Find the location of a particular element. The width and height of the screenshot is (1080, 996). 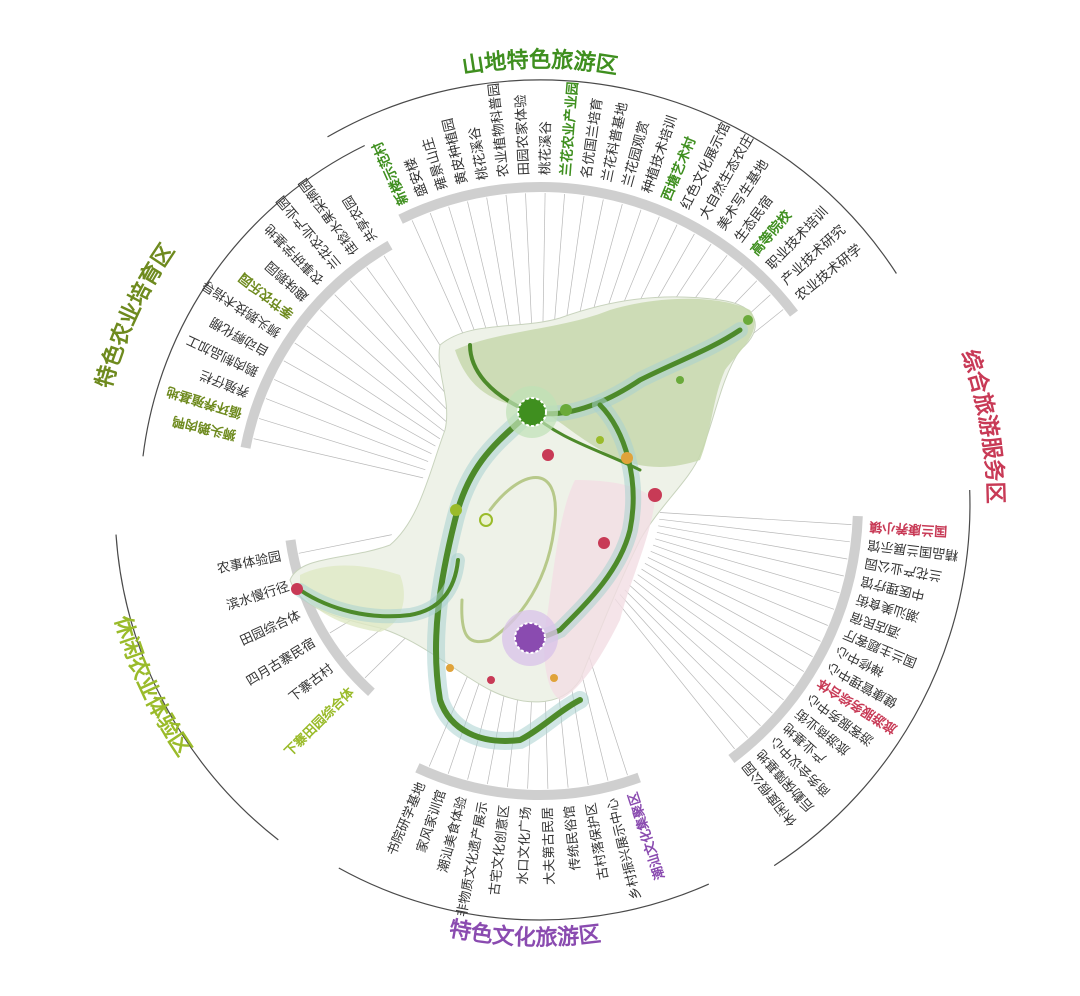

zone-item-label: 传统民俗馆 is located at coordinates (572, 838).